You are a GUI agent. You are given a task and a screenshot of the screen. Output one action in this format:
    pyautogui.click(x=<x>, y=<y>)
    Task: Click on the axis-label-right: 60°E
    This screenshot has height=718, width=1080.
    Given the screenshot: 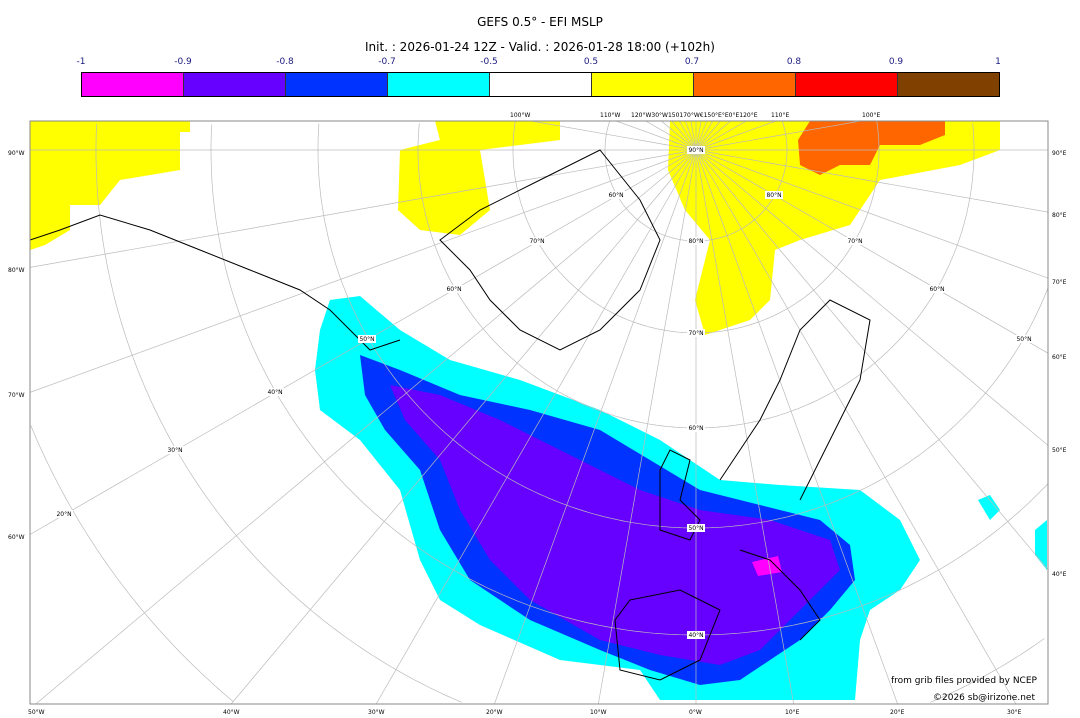 What is the action you would take?
    pyautogui.click(x=1059, y=357)
    